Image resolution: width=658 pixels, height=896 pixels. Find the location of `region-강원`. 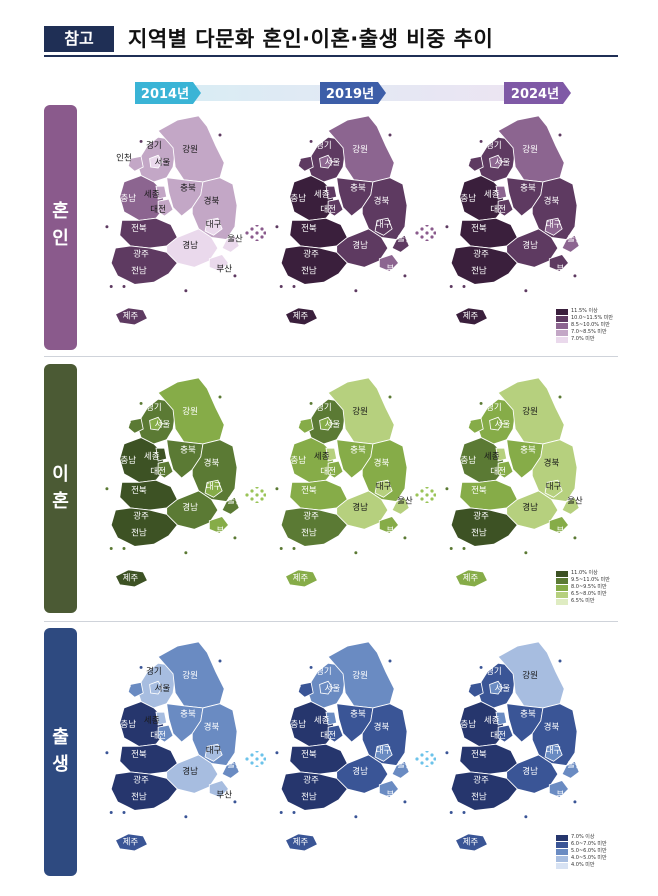

region-강원 is located at coordinates (191, 675).